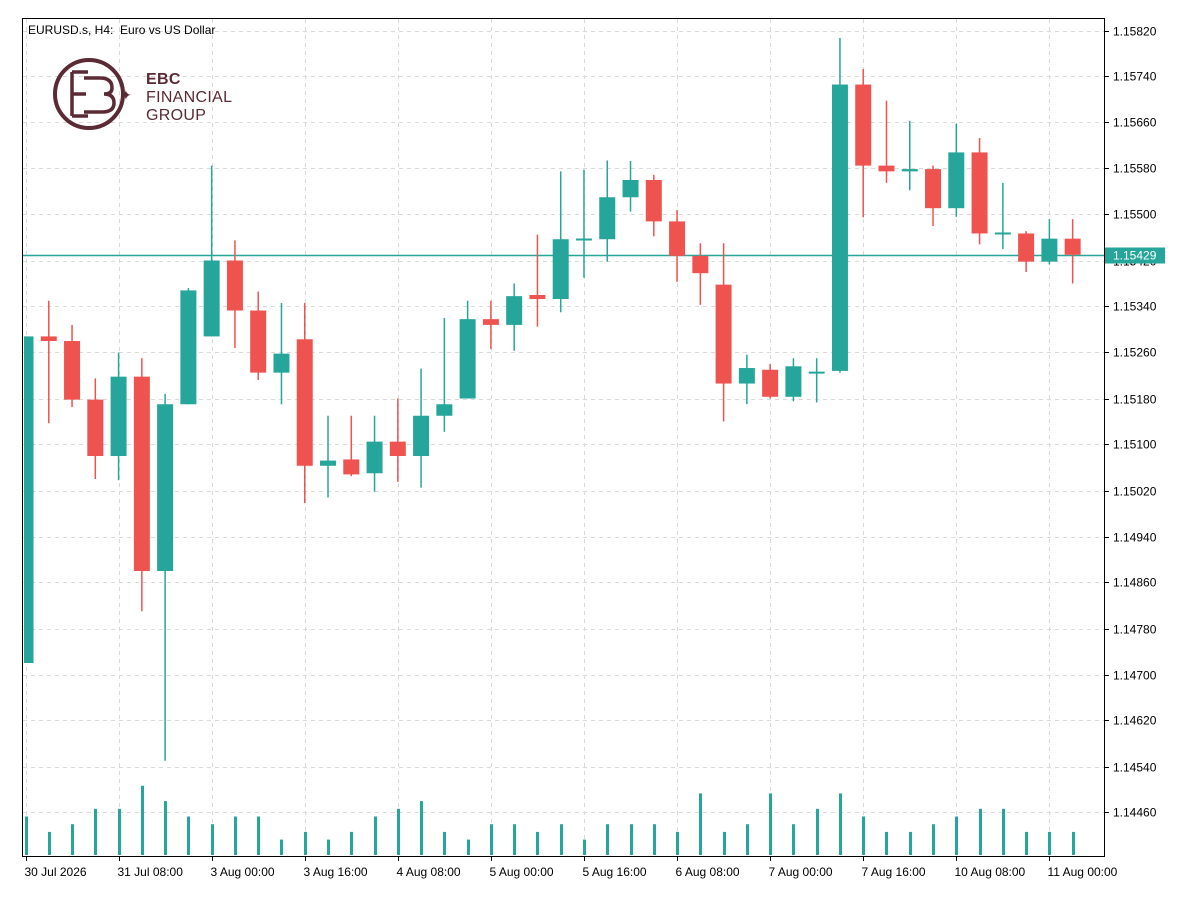 The width and height of the screenshot is (1200, 903). Describe the element at coordinates (990, 872) in the screenshot. I see `x-tick-label: 10 Aug 08:00` at that location.